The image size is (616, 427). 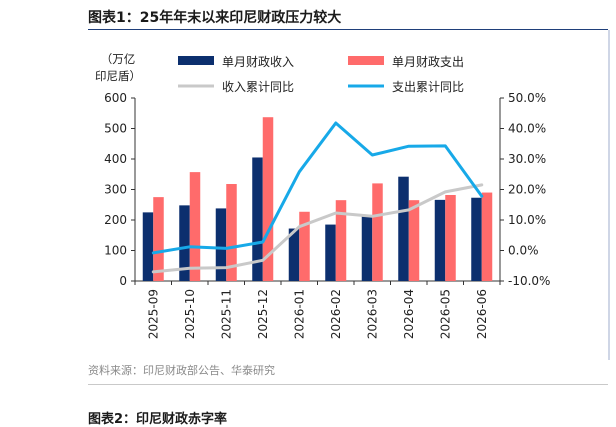 What do you see at coordinates (527, 190) in the screenshot?
I see `y2-tick-label: 20.0%` at bounding box center [527, 190].